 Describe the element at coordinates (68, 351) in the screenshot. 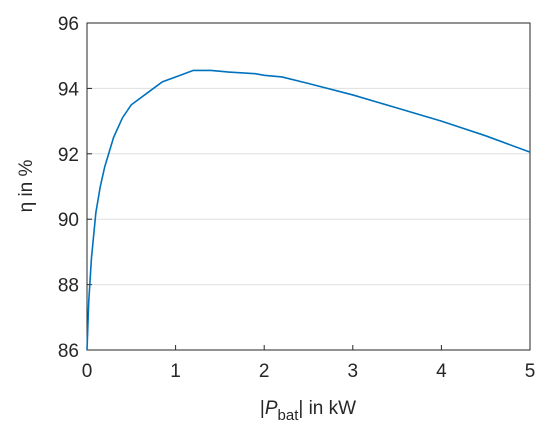

I see `y-tick-label: 86` at that location.